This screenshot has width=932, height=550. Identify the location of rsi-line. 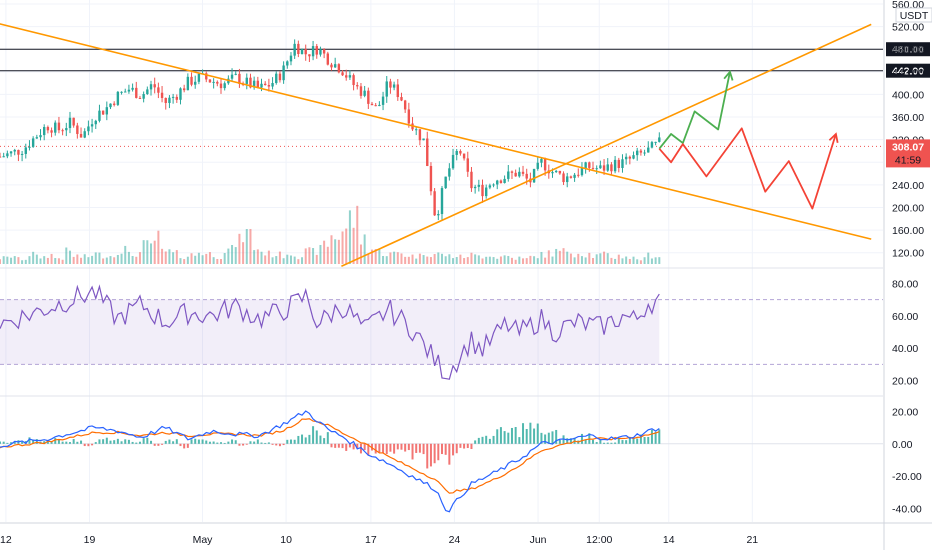
(330, 332).